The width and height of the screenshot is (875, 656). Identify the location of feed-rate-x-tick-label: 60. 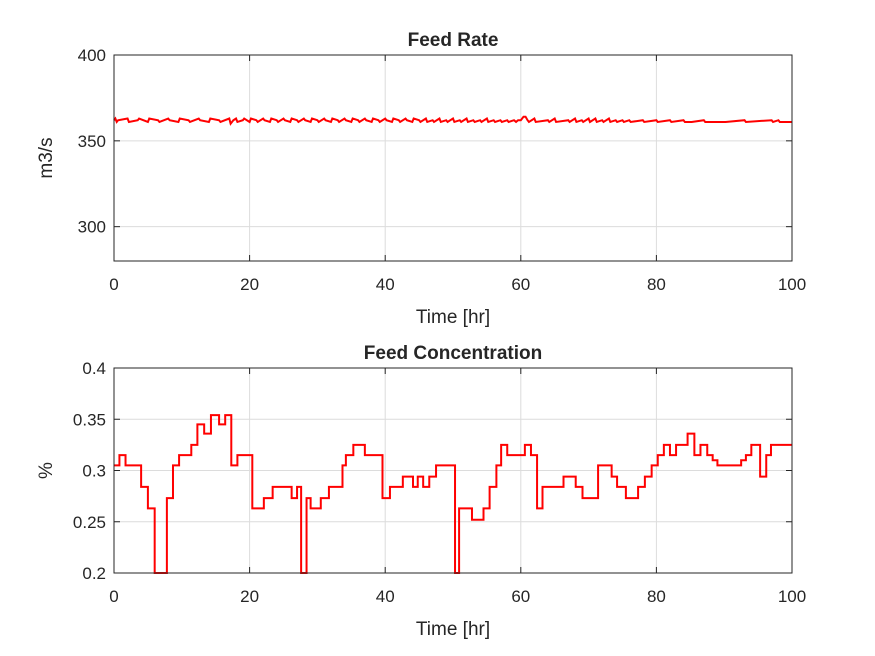
(520, 284).